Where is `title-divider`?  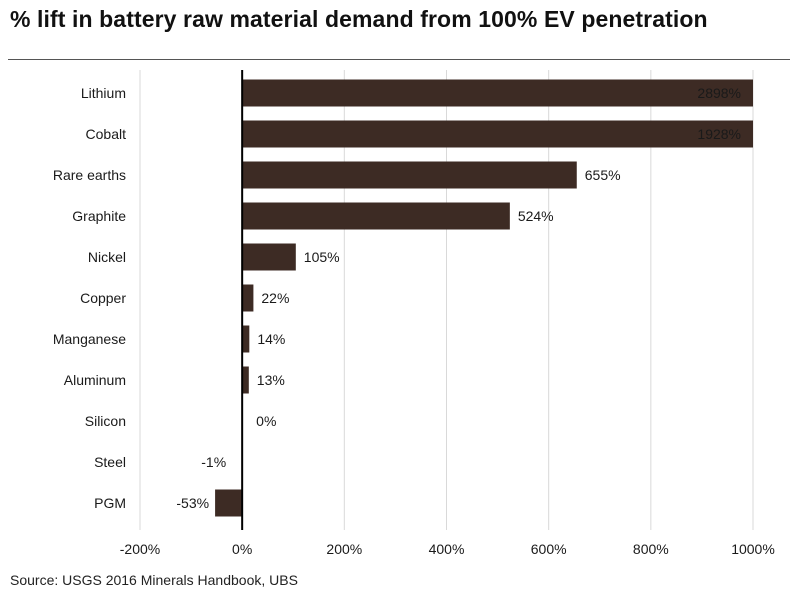 title-divider is located at coordinates (399, 59).